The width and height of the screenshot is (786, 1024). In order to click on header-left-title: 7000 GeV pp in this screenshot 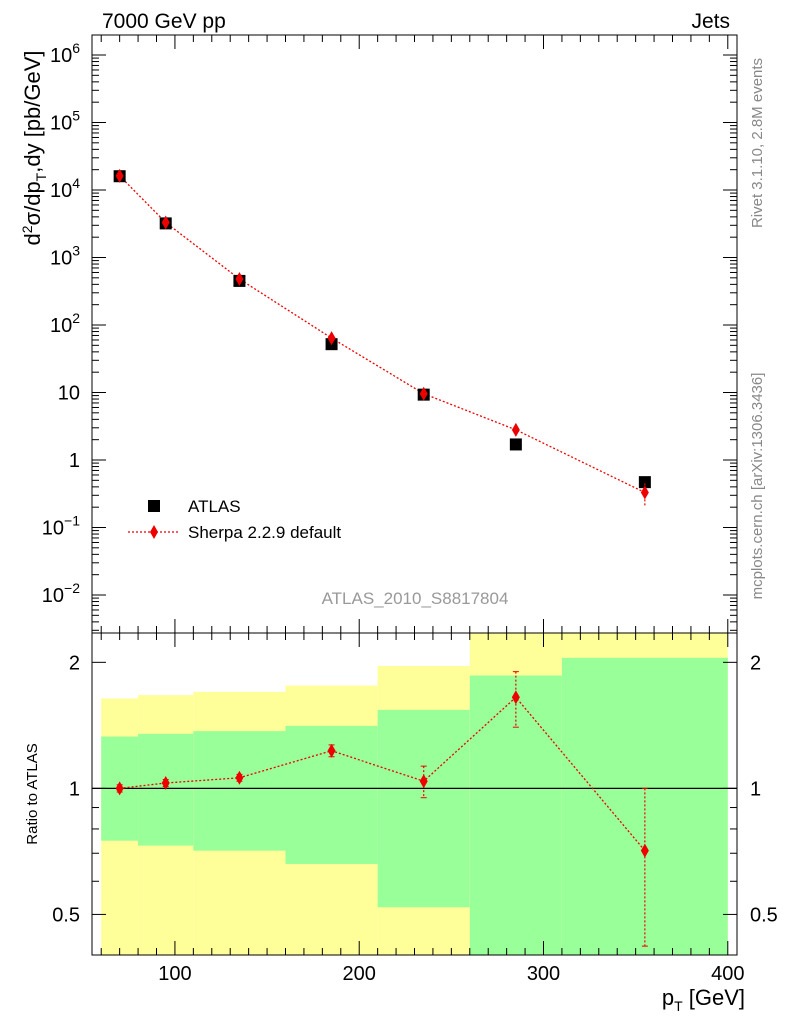, I will do `click(164, 21)`.